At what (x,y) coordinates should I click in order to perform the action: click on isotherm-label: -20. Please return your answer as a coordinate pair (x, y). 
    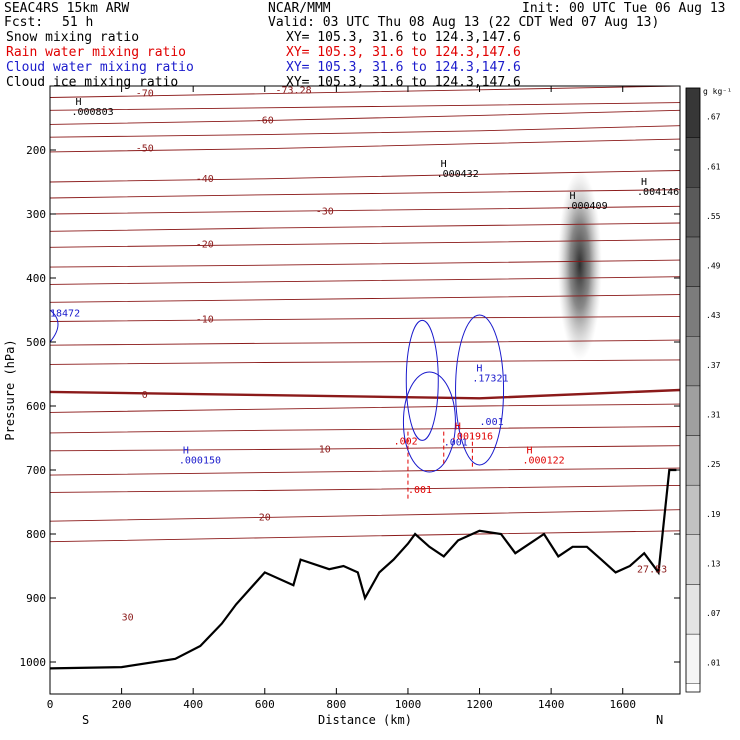
    Looking at the image, I should click on (205, 245).